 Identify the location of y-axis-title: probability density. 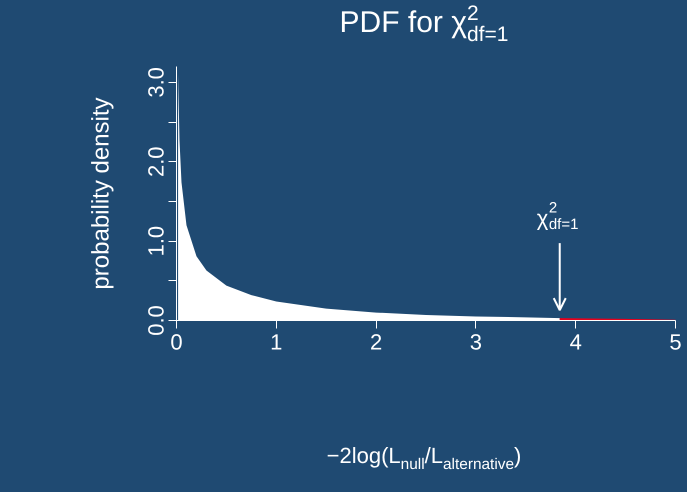
(101, 193).